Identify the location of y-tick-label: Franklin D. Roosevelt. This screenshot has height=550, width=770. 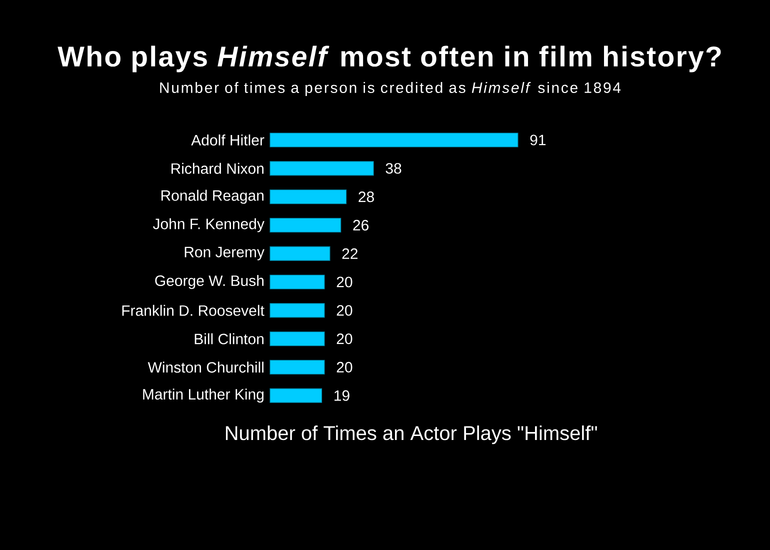
(193, 310).